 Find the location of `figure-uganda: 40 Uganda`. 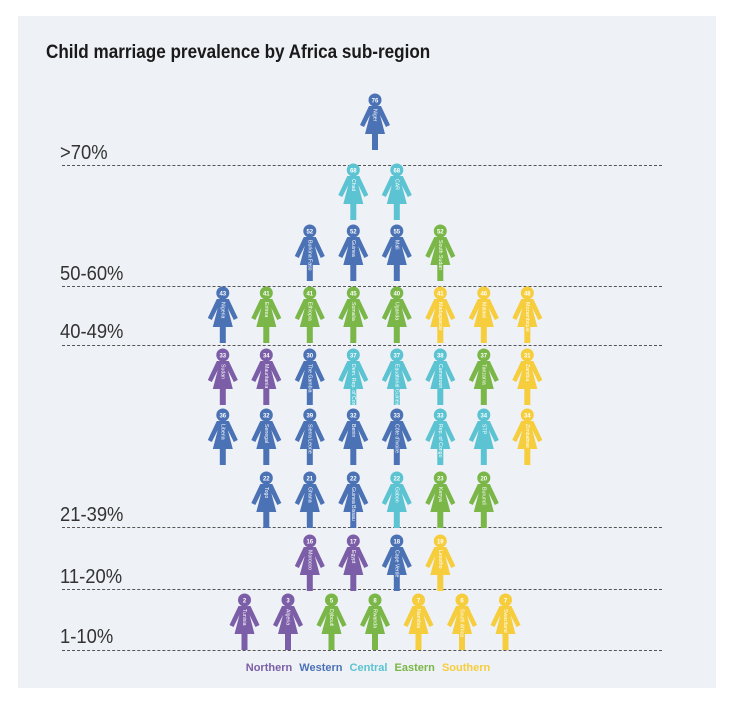

figure-uganda: 40 Uganda is located at coordinates (396, 314).